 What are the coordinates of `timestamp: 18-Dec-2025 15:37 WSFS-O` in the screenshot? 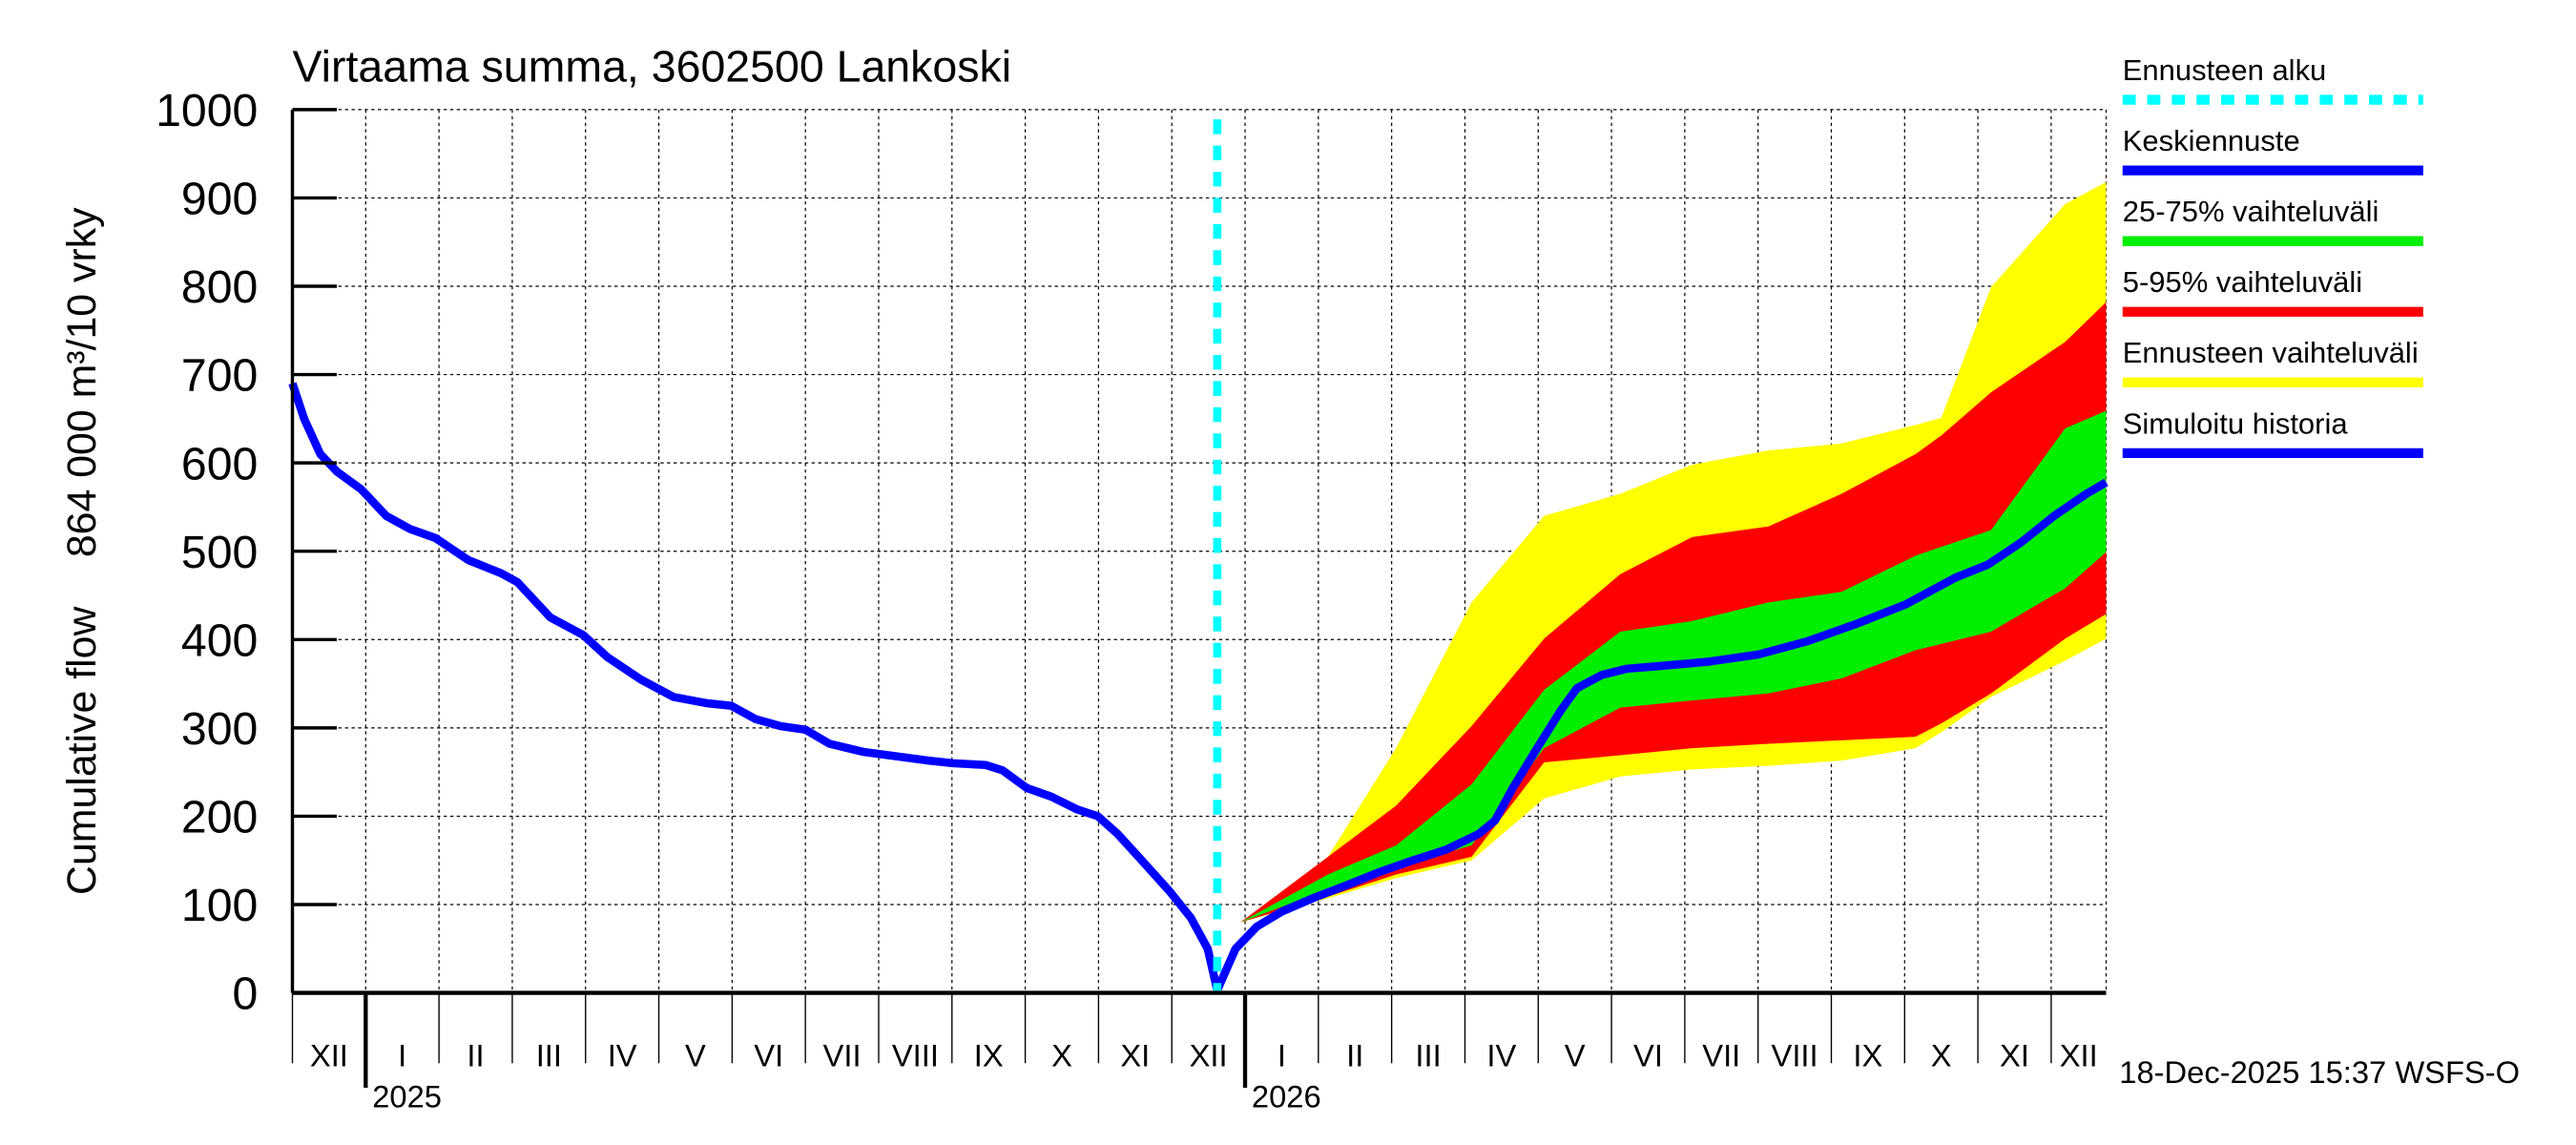 It's located at (2319, 1072).